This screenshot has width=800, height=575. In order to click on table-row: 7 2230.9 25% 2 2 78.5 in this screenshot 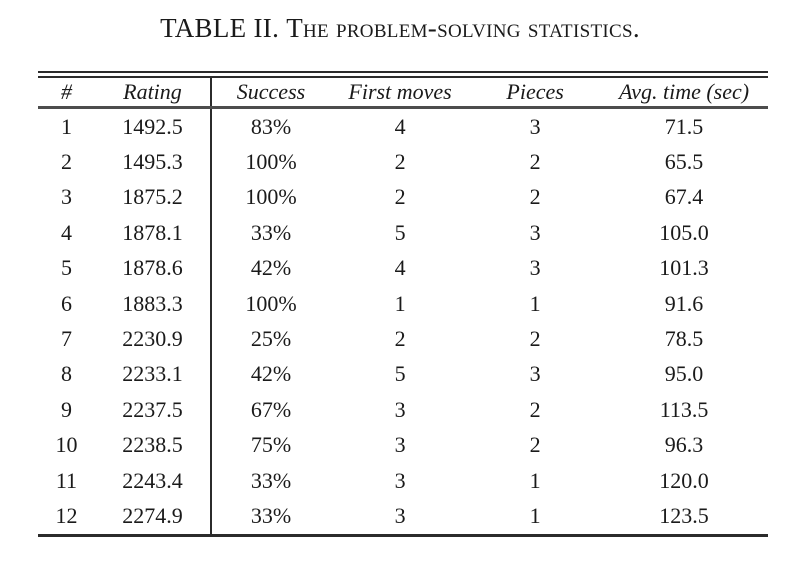, I will do `click(403, 339)`.